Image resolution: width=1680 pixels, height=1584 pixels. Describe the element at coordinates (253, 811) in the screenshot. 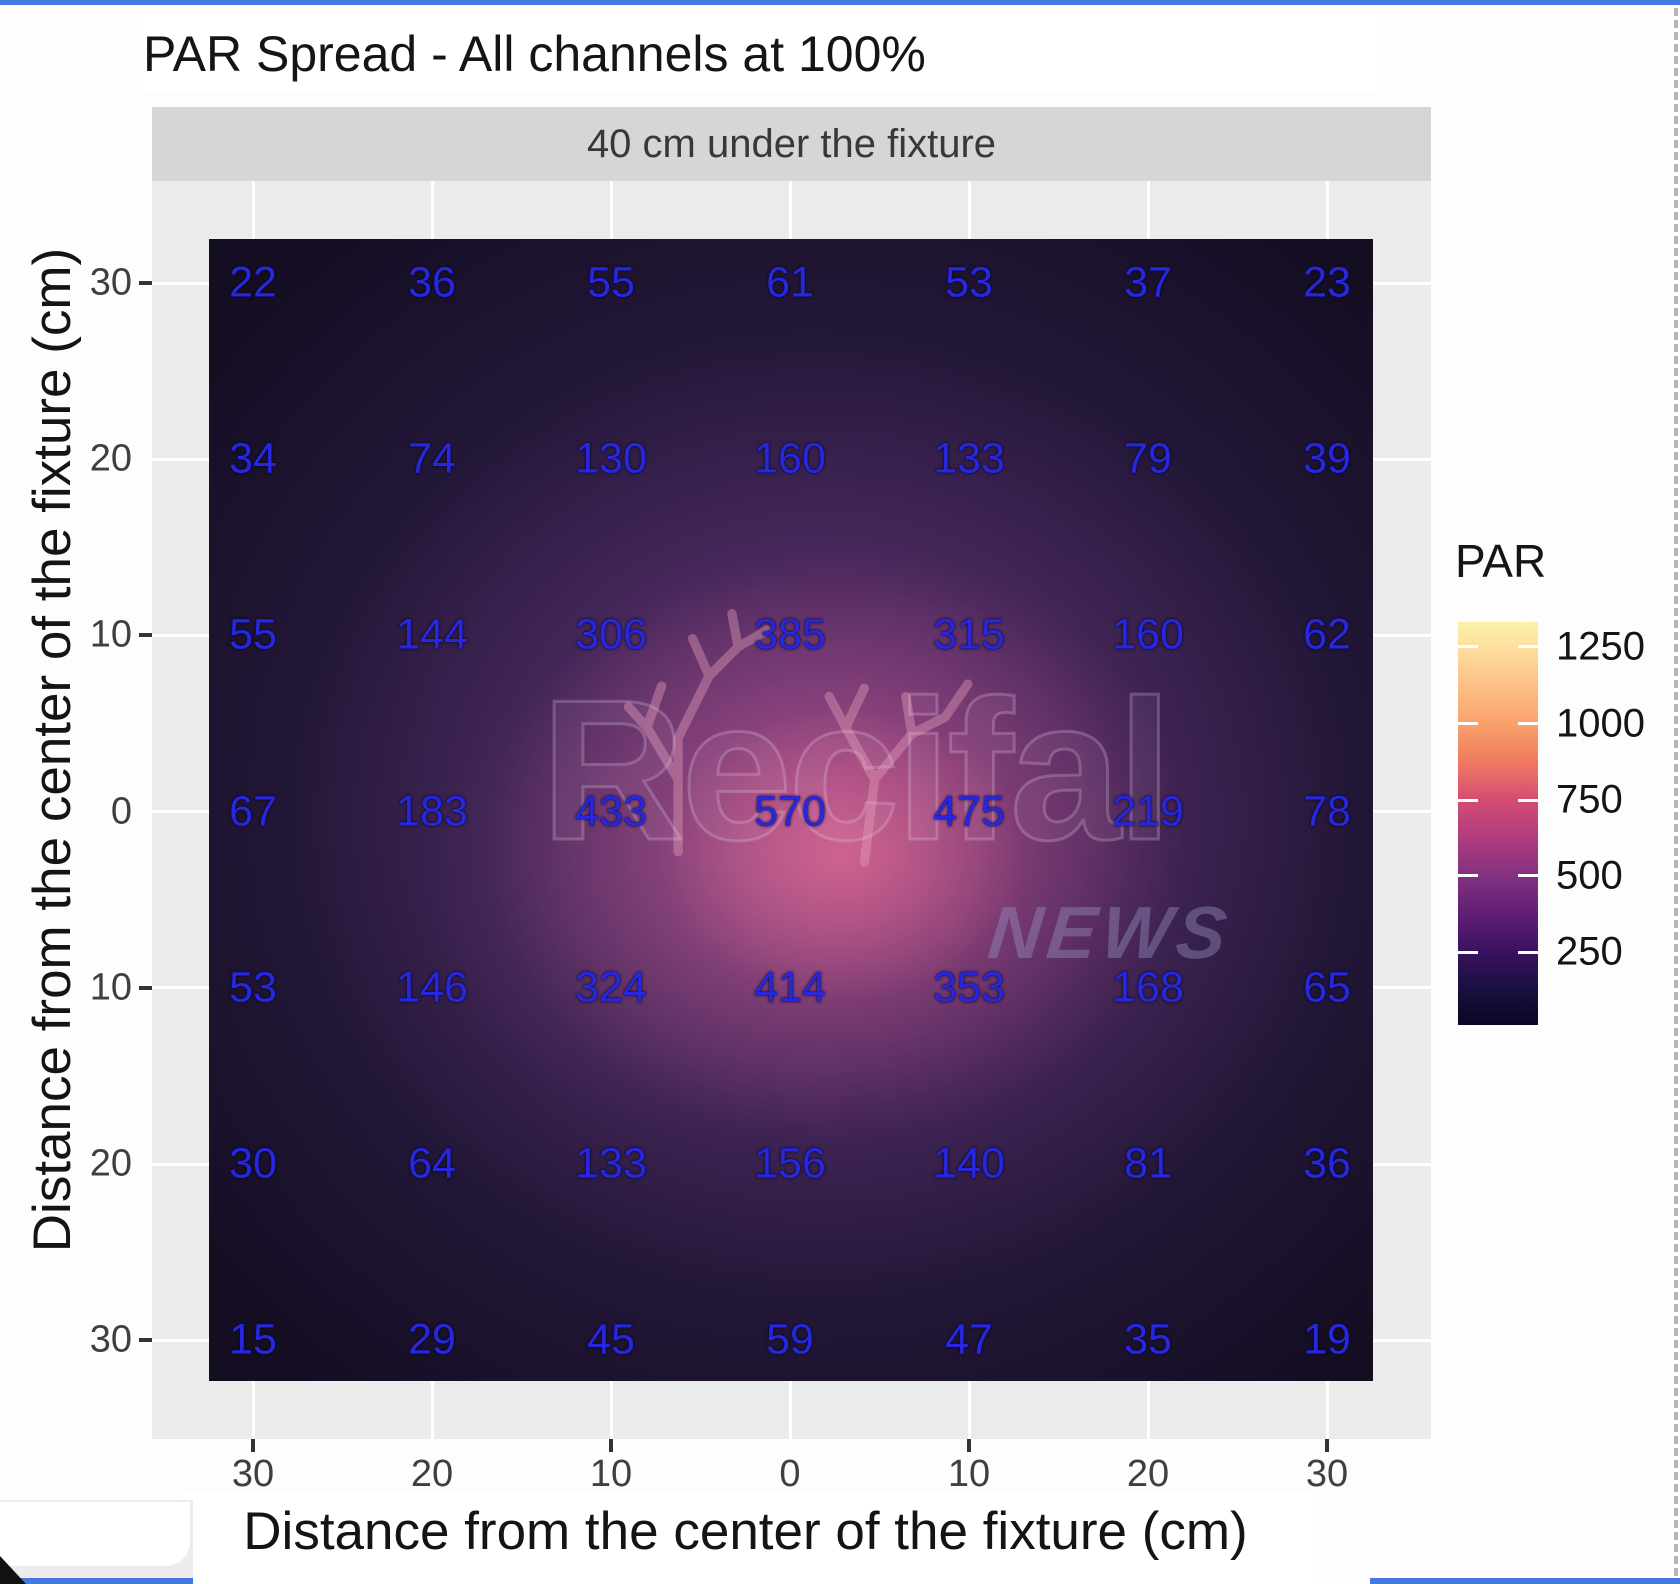

I see `heatmap-cell-label: 67` at that location.